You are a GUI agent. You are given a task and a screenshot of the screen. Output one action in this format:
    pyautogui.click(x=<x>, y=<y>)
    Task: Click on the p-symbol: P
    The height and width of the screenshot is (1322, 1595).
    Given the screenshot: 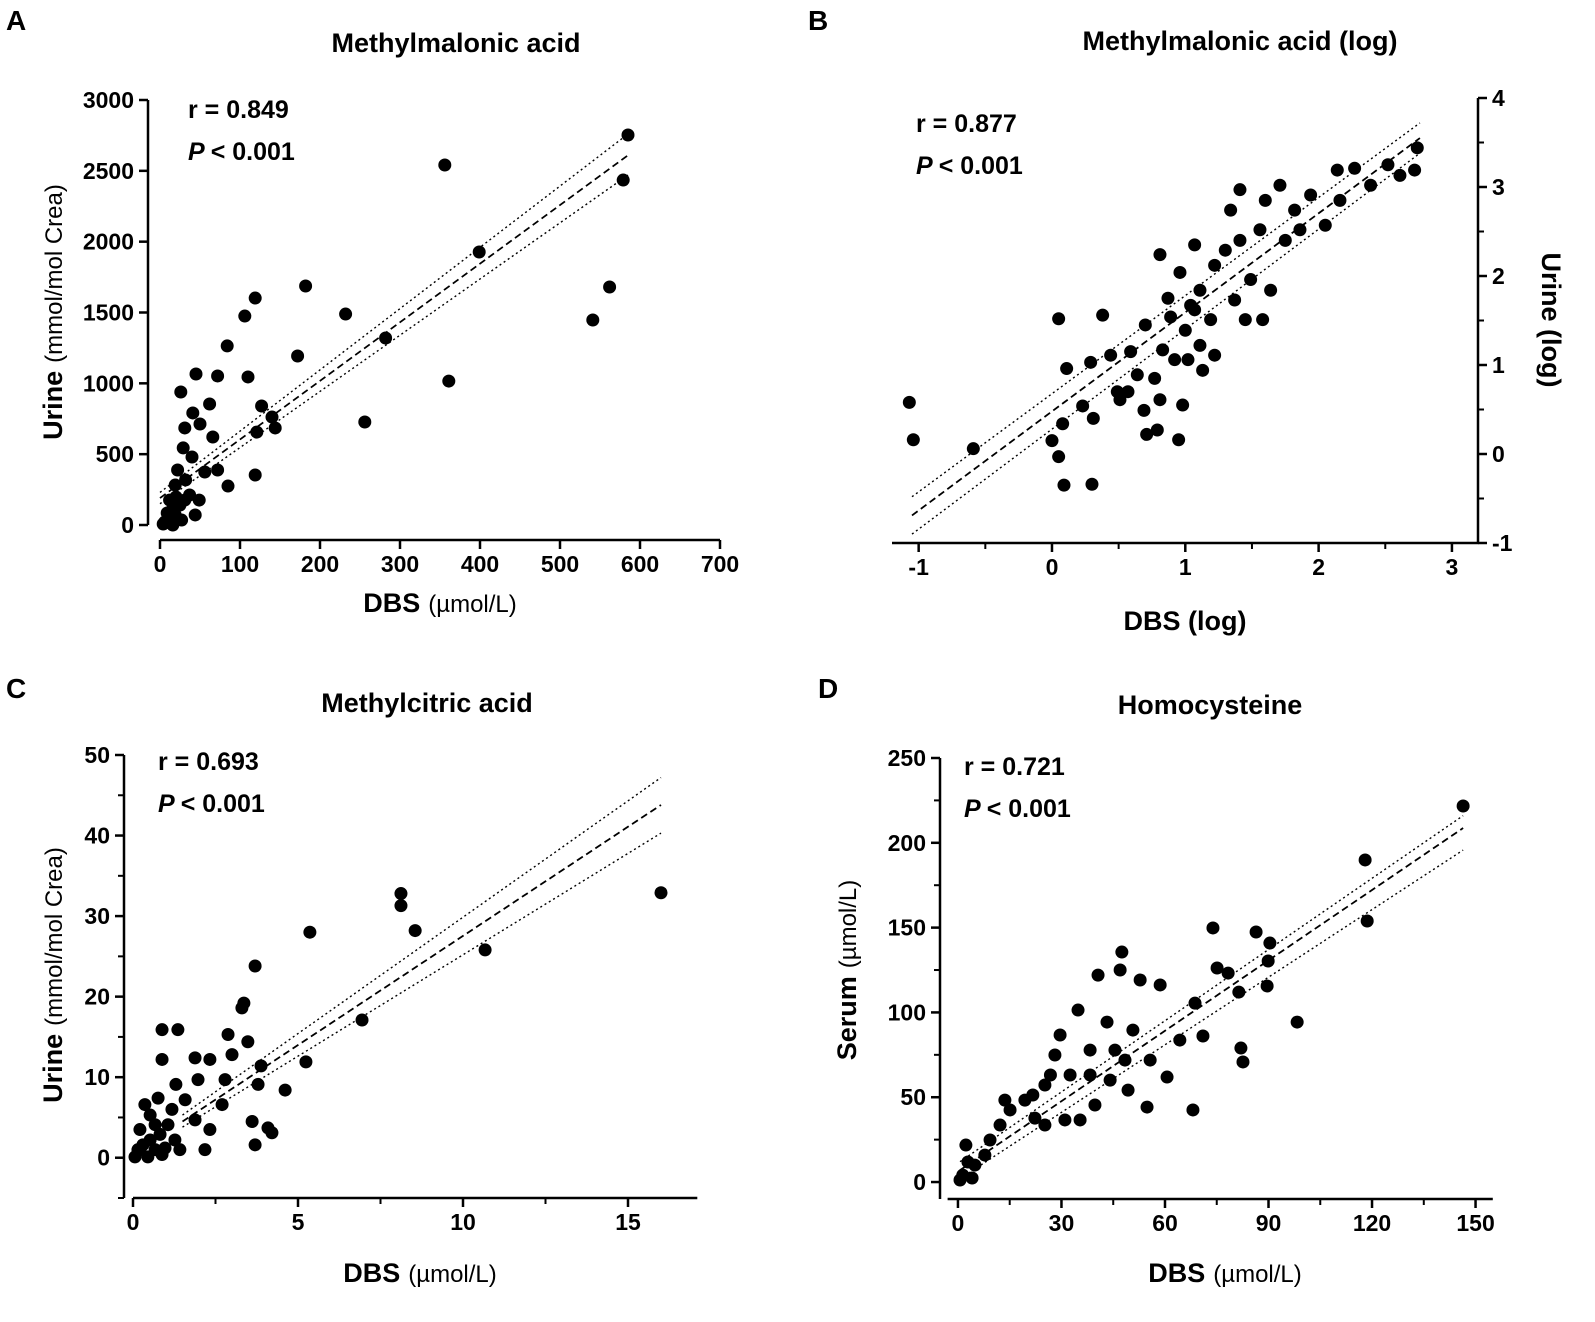 What is the action you would take?
    pyautogui.click(x=972, y=809)
    